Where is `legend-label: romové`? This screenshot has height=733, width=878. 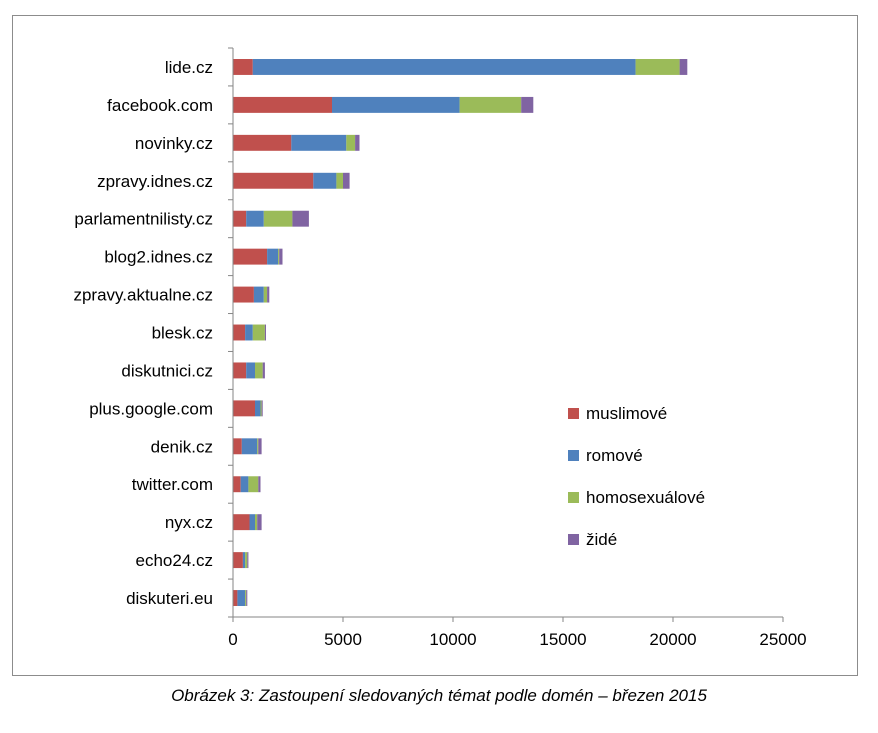
legend-label: romové is located at coordinates (614, 455).